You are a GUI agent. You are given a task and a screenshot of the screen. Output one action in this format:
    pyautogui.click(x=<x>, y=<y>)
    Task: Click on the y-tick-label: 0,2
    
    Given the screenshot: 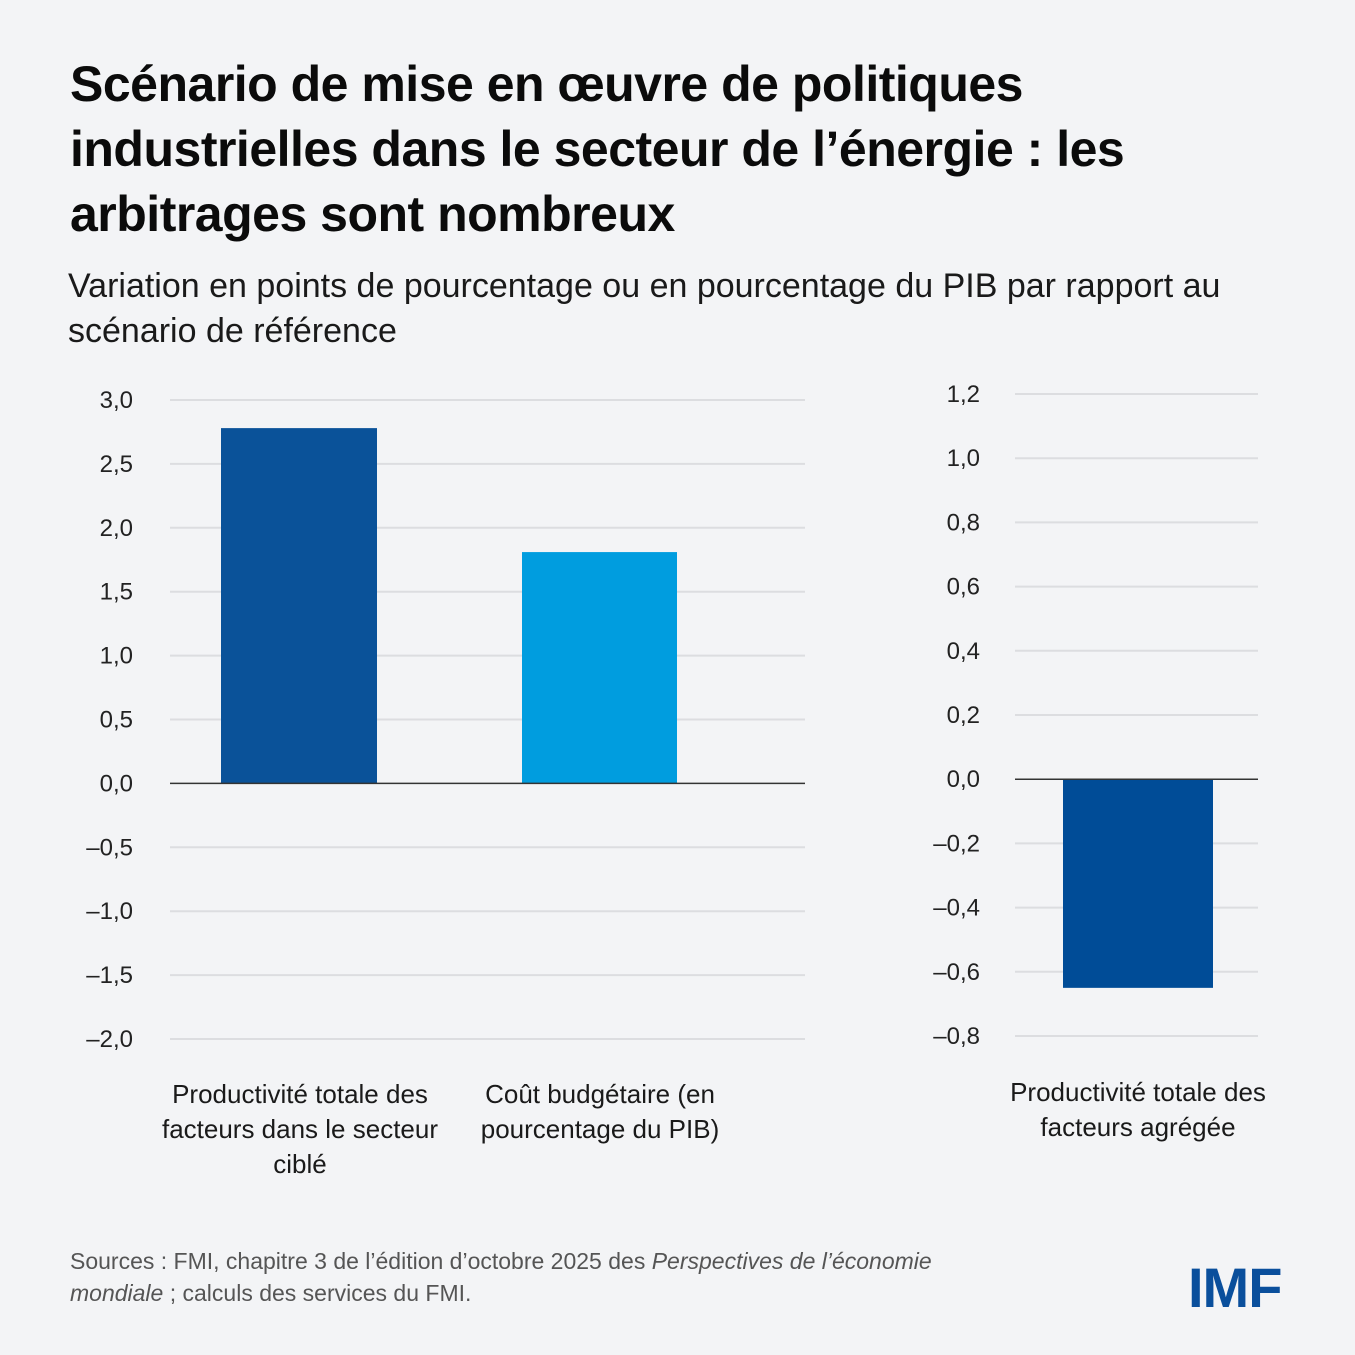 What is the action you would take?
    pyautogui.click(x=963, y=715)
    